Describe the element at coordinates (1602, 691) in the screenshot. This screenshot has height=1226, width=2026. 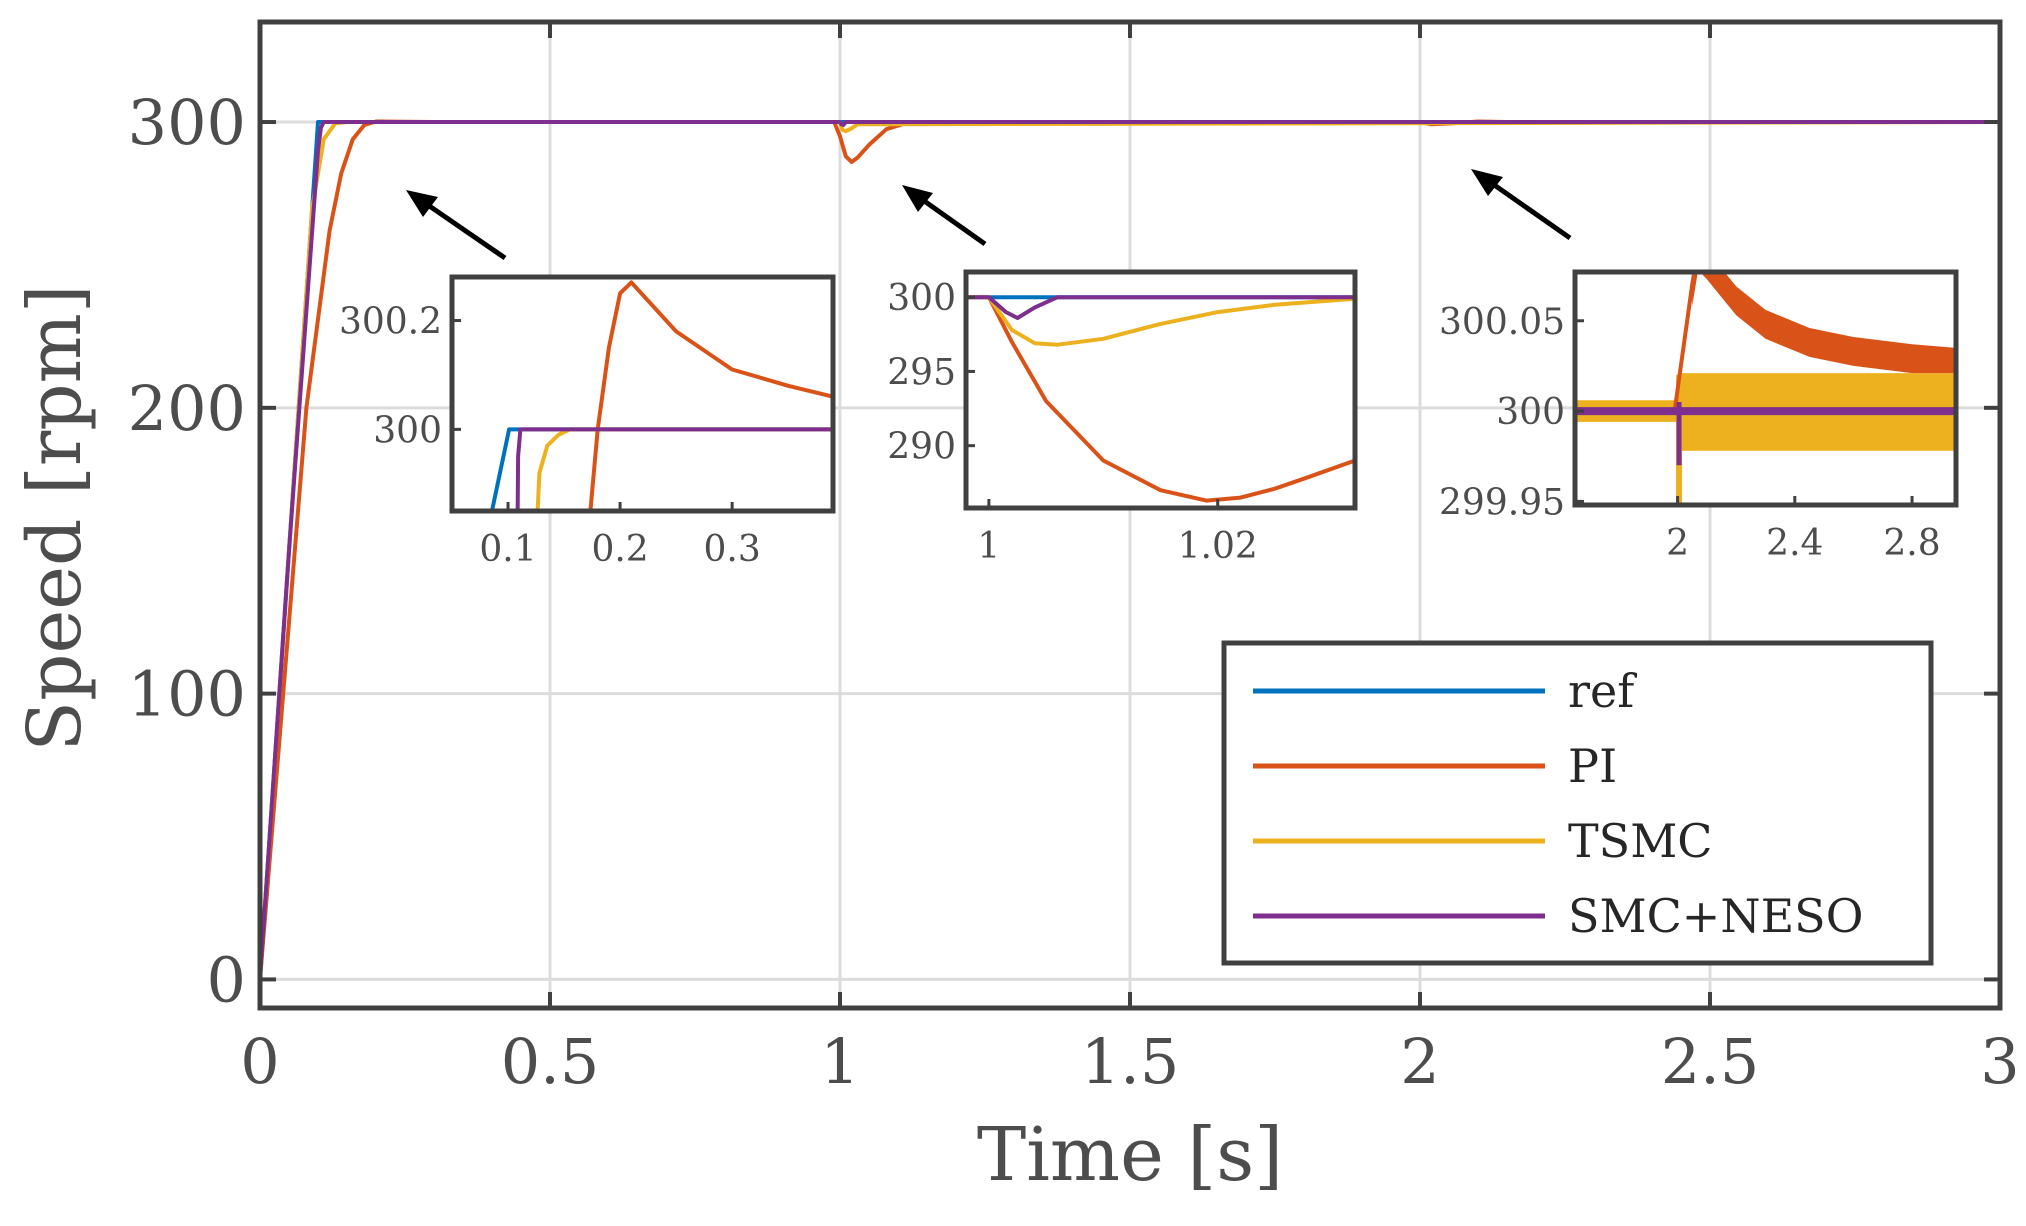
I see `legend-label-ref: ref` at that location.